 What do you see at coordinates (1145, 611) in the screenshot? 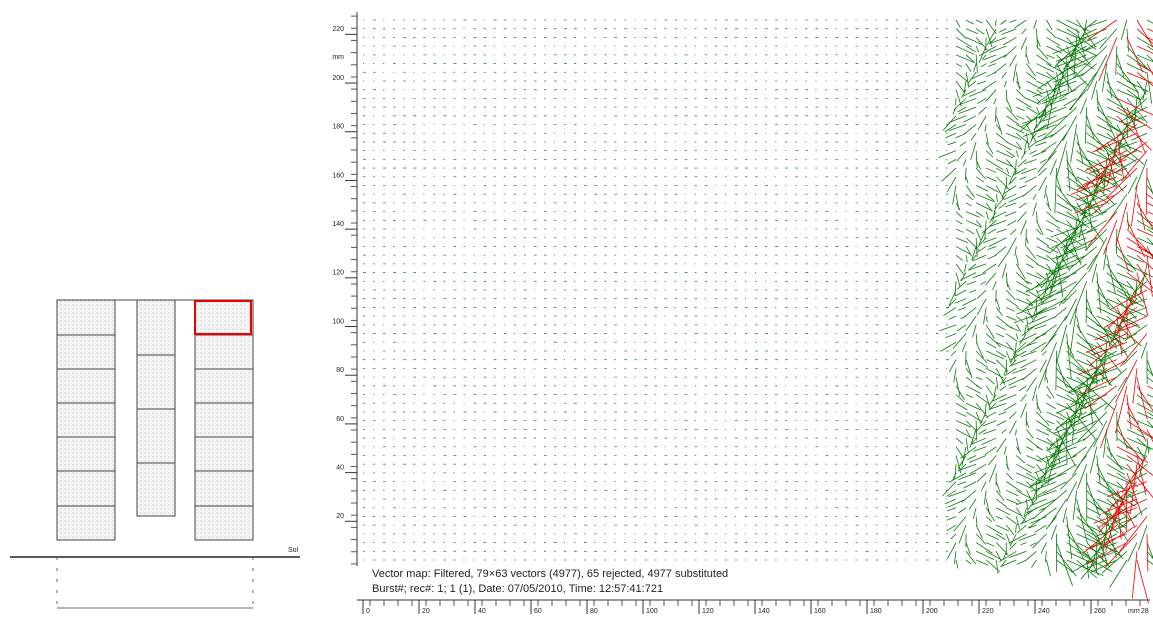
I see `x-tick-label: 28` at bounding box center [1145, 611].